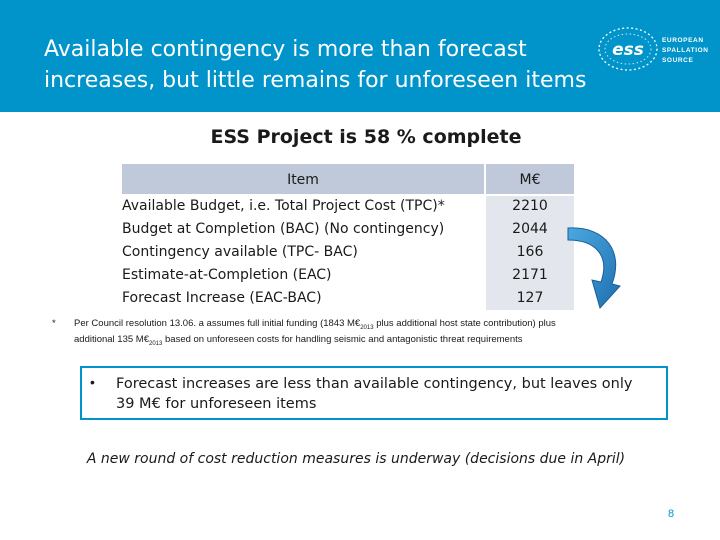 The height and width of the screenshot is (540, 720). I want to click on ess-logo: ess EUROPEAN SPALLATION SOURCE, so click(654, 49).